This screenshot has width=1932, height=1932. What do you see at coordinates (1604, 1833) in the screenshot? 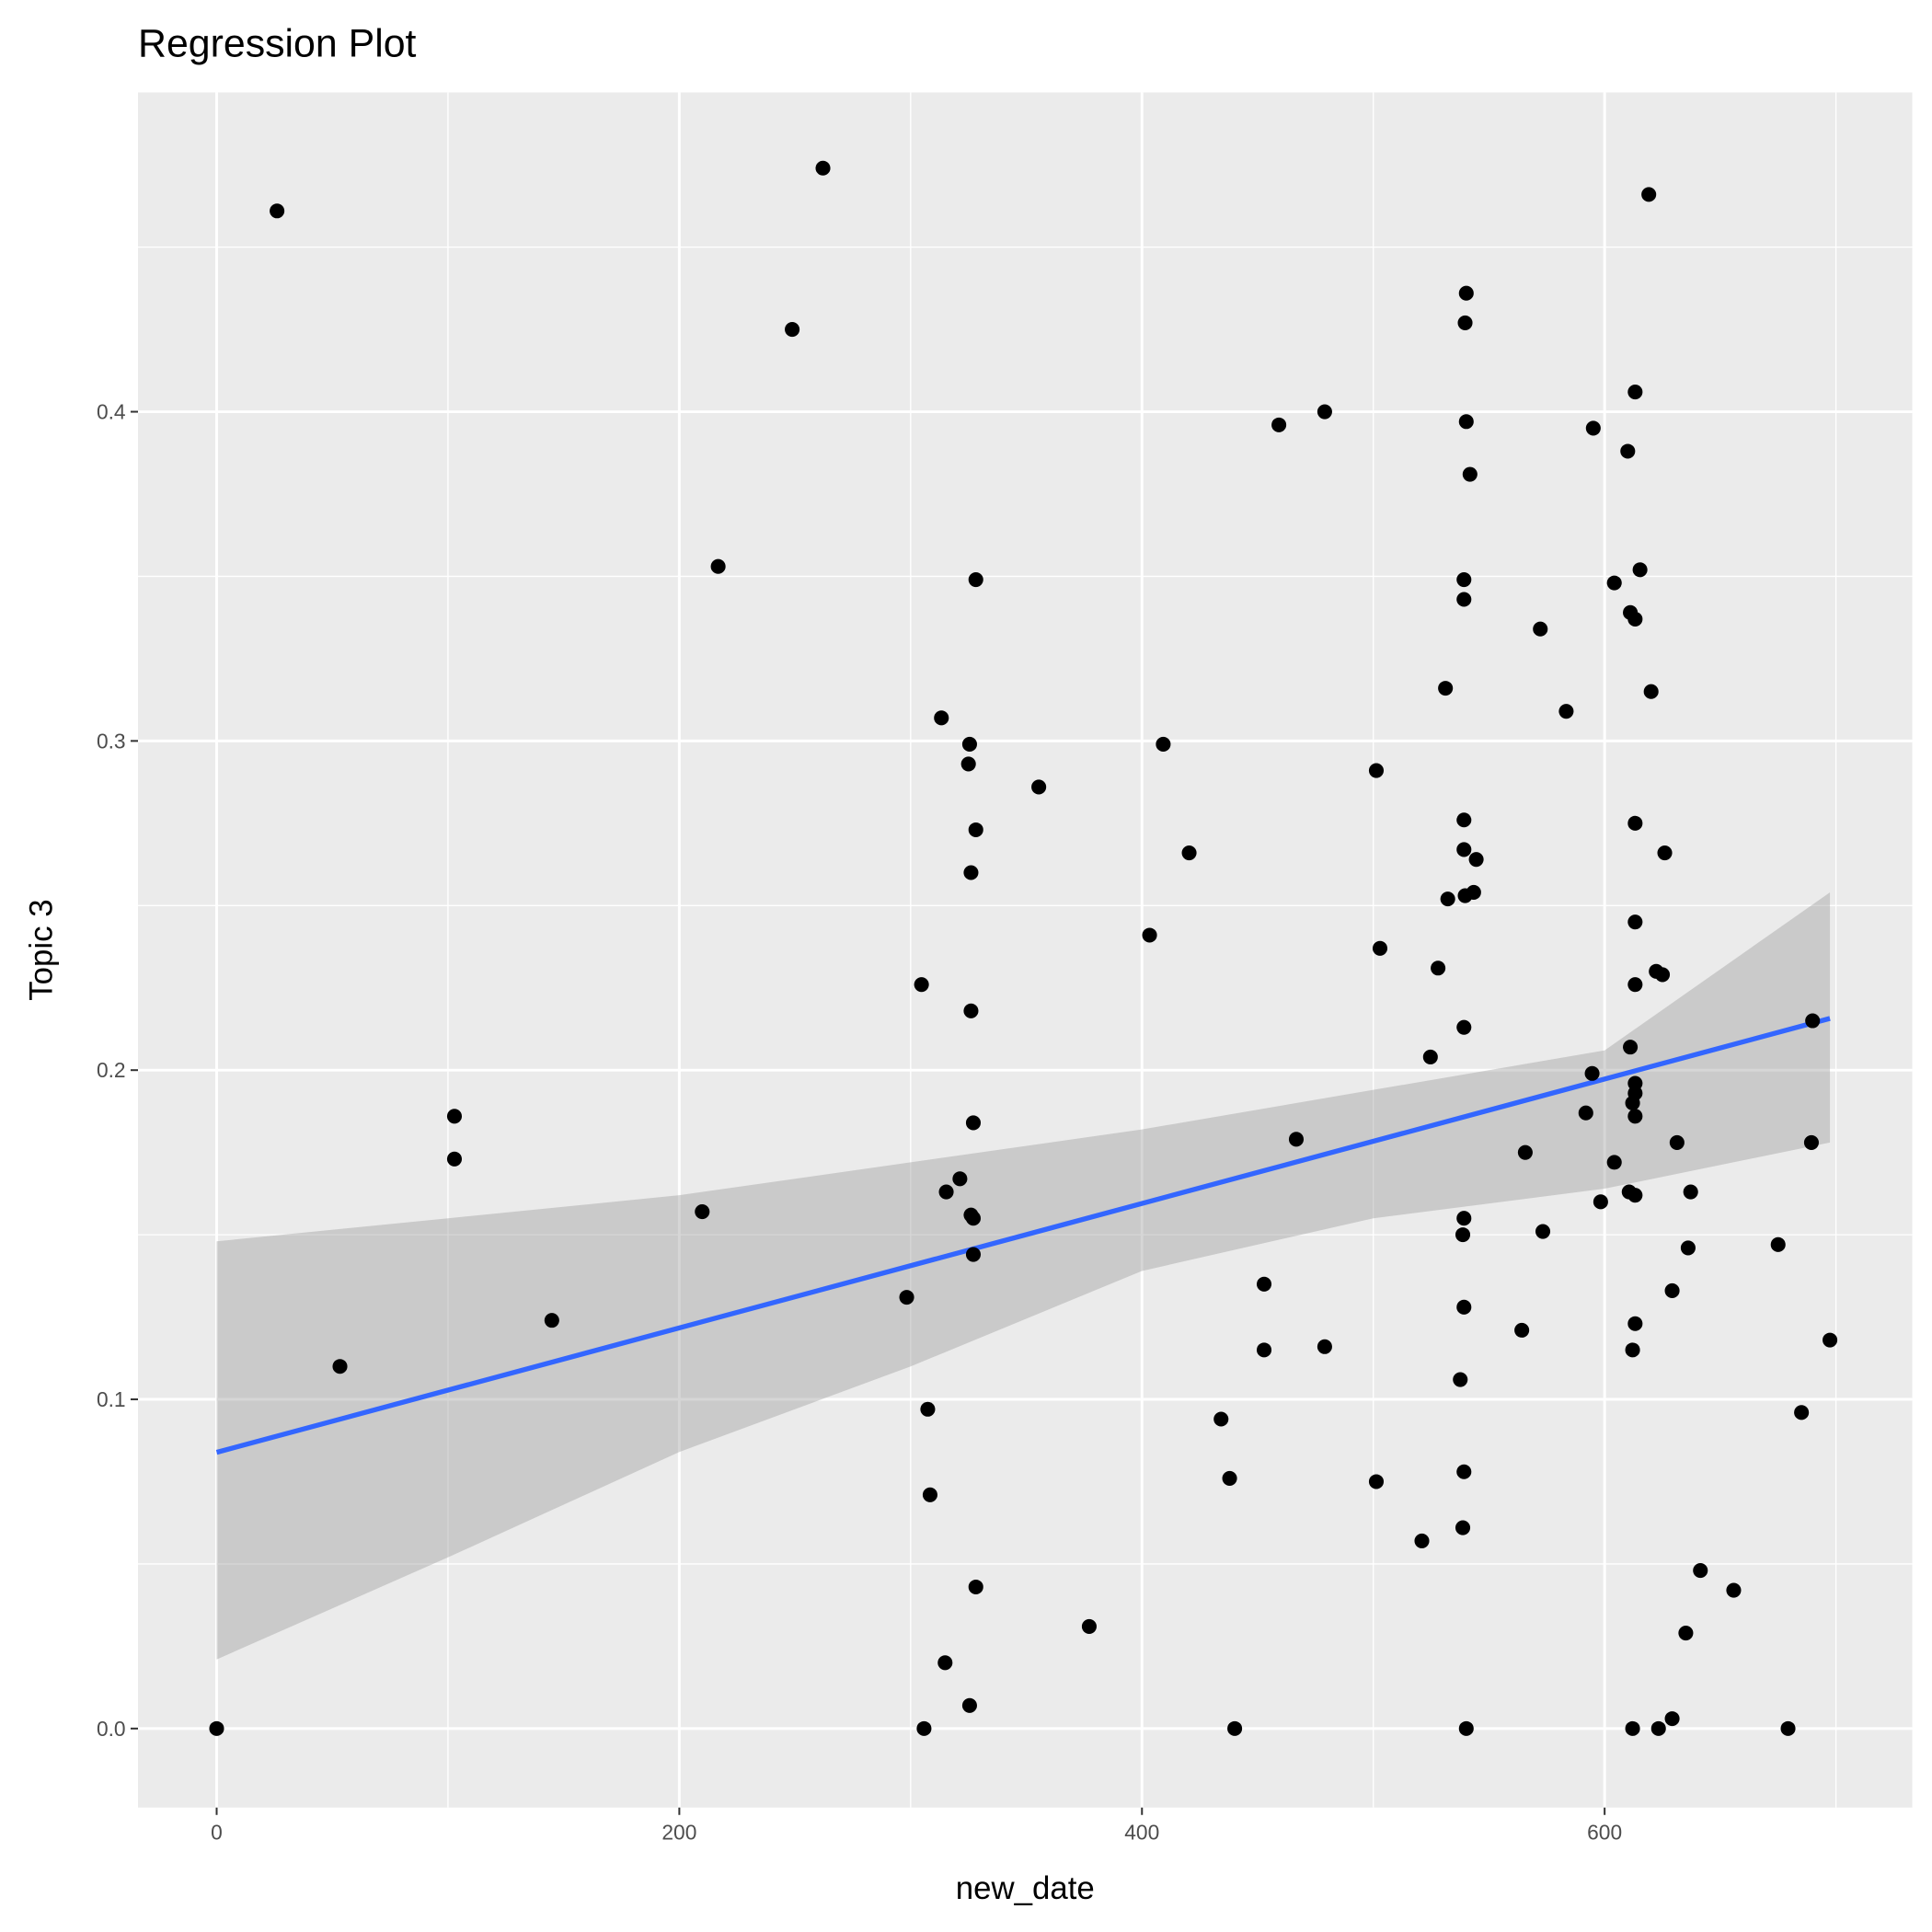
I see `x-tick-label: 600` at bounding box center [1604, 1833].